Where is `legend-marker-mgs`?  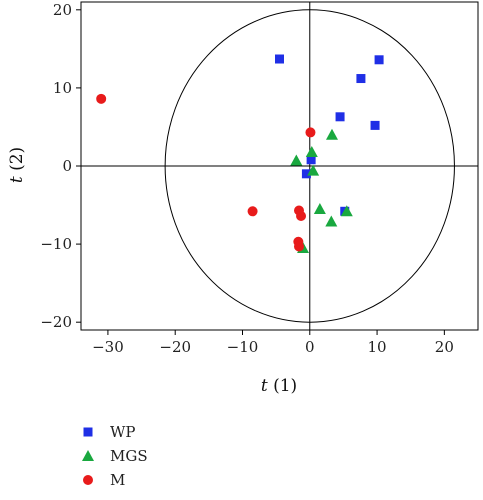 legend-marker-mgs is located at coordinates (88, 455).